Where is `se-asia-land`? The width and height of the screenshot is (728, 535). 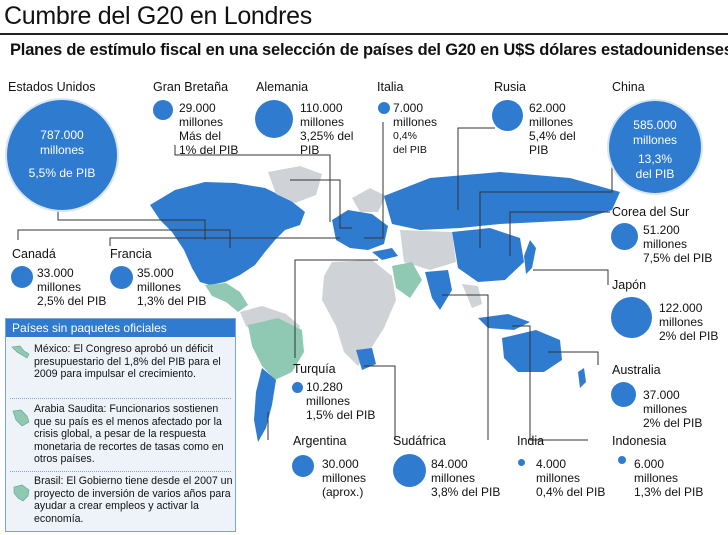
se-asia-land is located at coordinates (472, 296).